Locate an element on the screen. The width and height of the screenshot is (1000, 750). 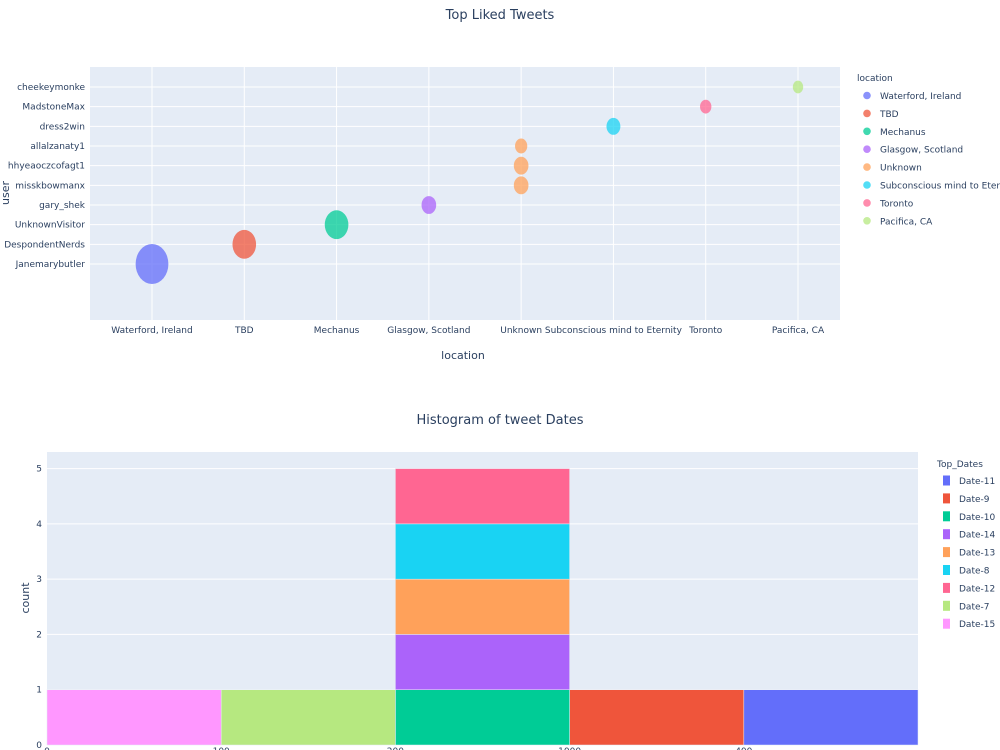
histogram-x-tick-label: 1000 is located at coordinates (569, 748).